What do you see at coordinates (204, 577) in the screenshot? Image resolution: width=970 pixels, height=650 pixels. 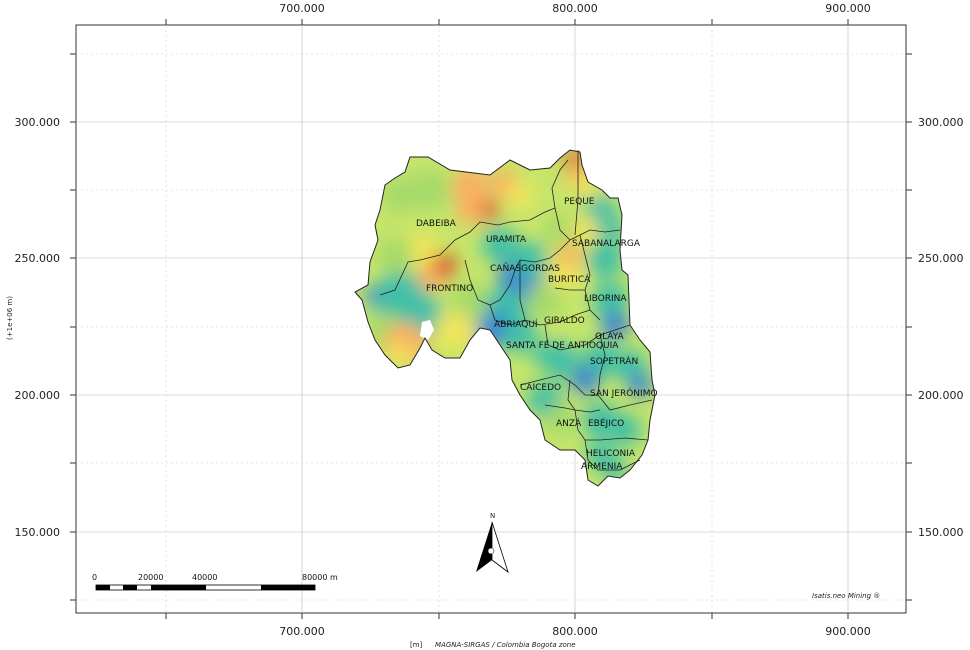 I see `scale-label-40000: 40000` at bounding box center [204, 577].